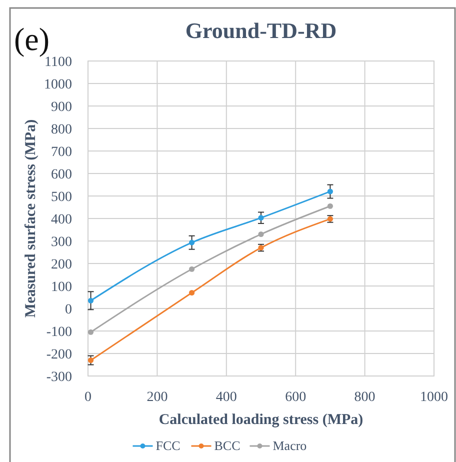 Image resolution: width=456 pixels, height=462 pixels. What do you see at coordinates (295, 397) in the screenshot?
I see `x-tick-label: 600` at bounding box center [295, 397].